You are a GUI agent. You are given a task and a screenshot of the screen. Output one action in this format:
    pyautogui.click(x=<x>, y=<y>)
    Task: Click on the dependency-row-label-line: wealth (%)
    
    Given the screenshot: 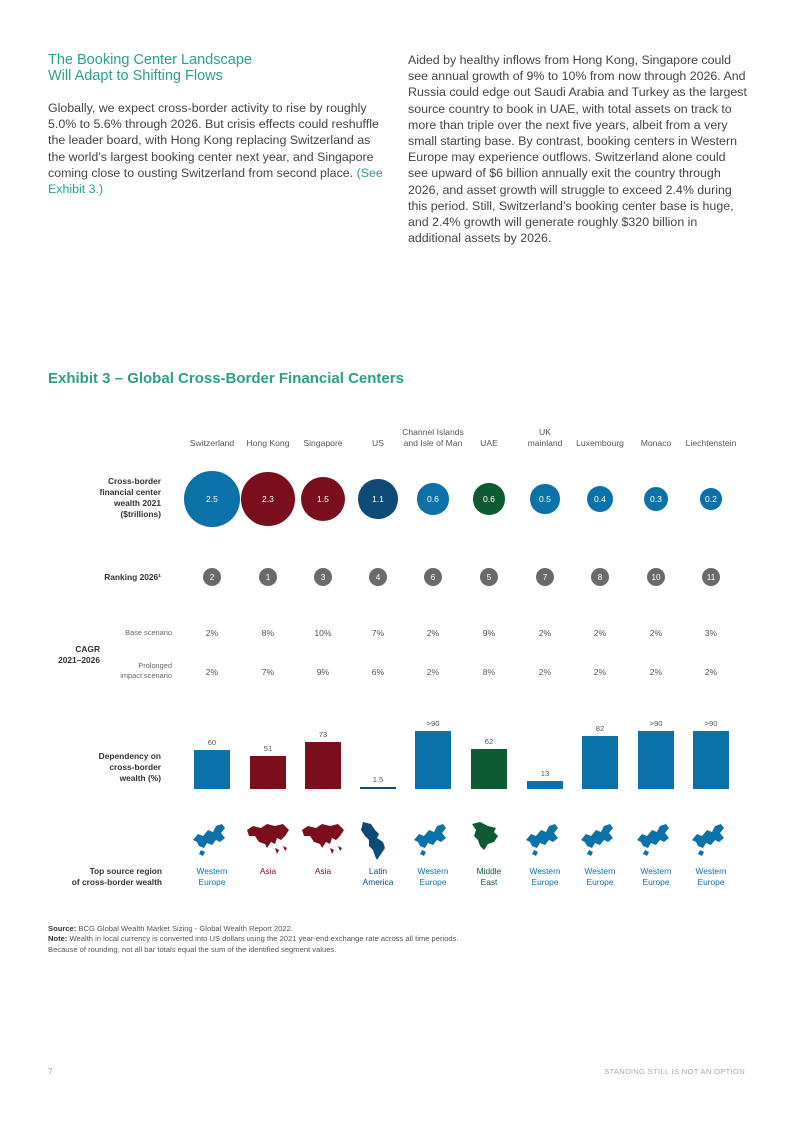 What is the action you would take?
    pyautogui.click(x=140, y=778)
    